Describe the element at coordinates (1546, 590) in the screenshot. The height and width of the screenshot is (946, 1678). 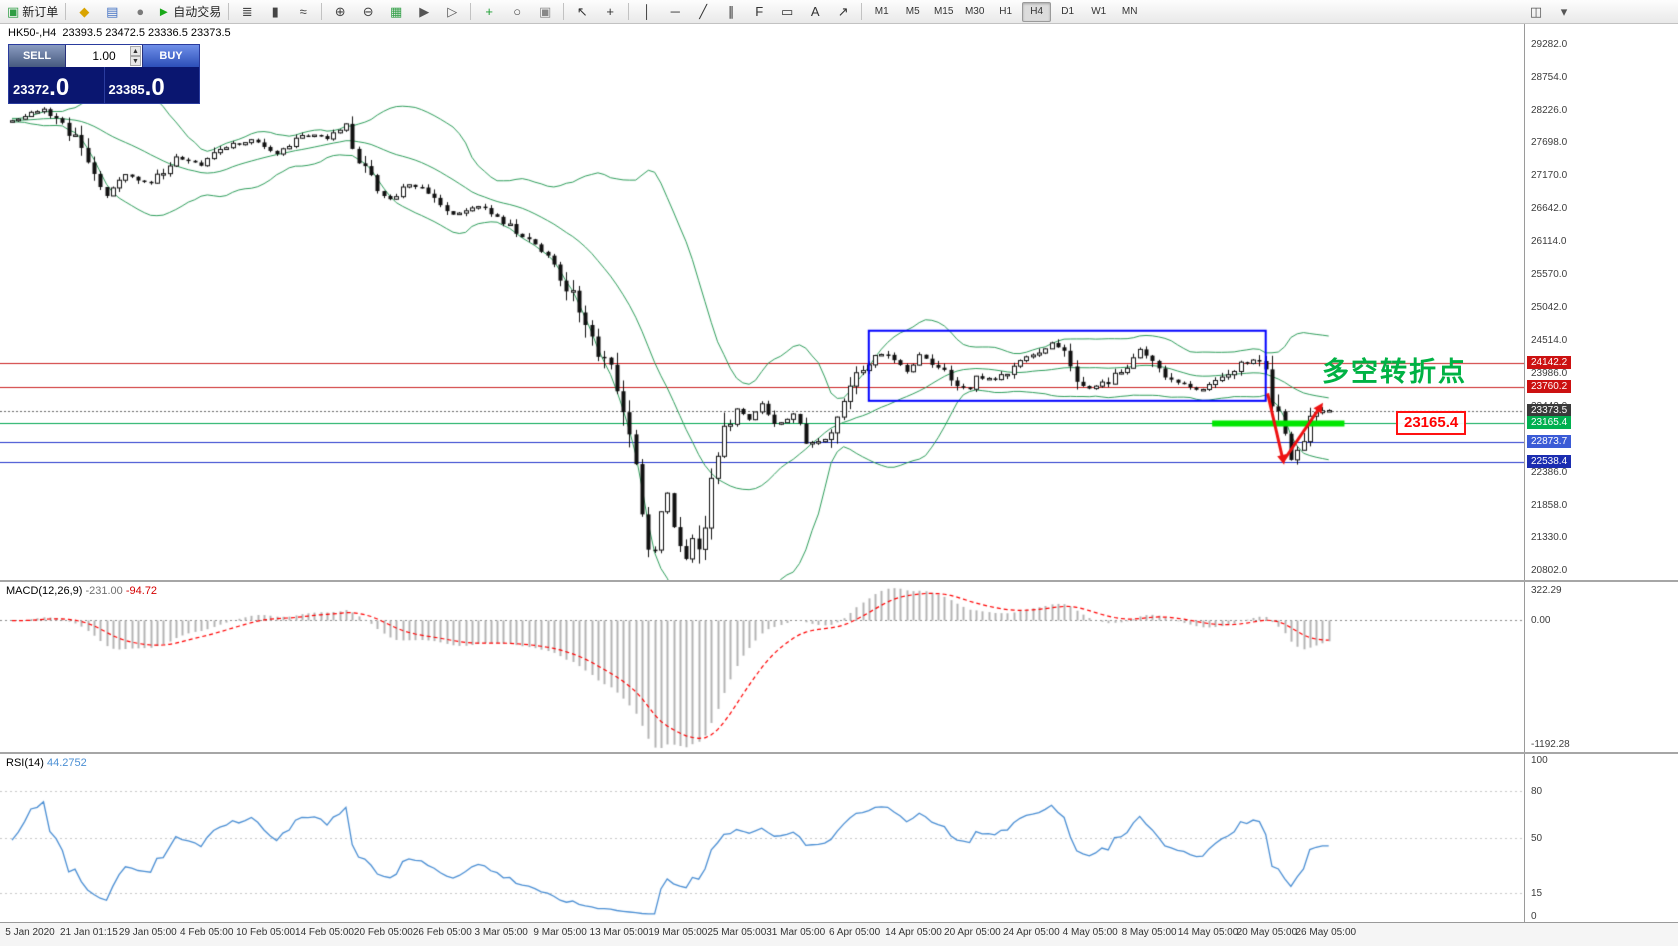
I see `macd-axis-label: 322.29` at that location.